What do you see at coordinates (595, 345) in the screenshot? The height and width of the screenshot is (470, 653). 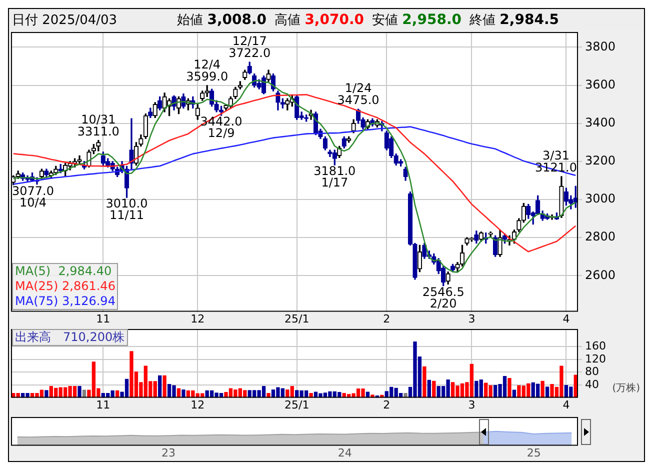 I see `y-tick-label: 160` at bounding box center [595, 345].